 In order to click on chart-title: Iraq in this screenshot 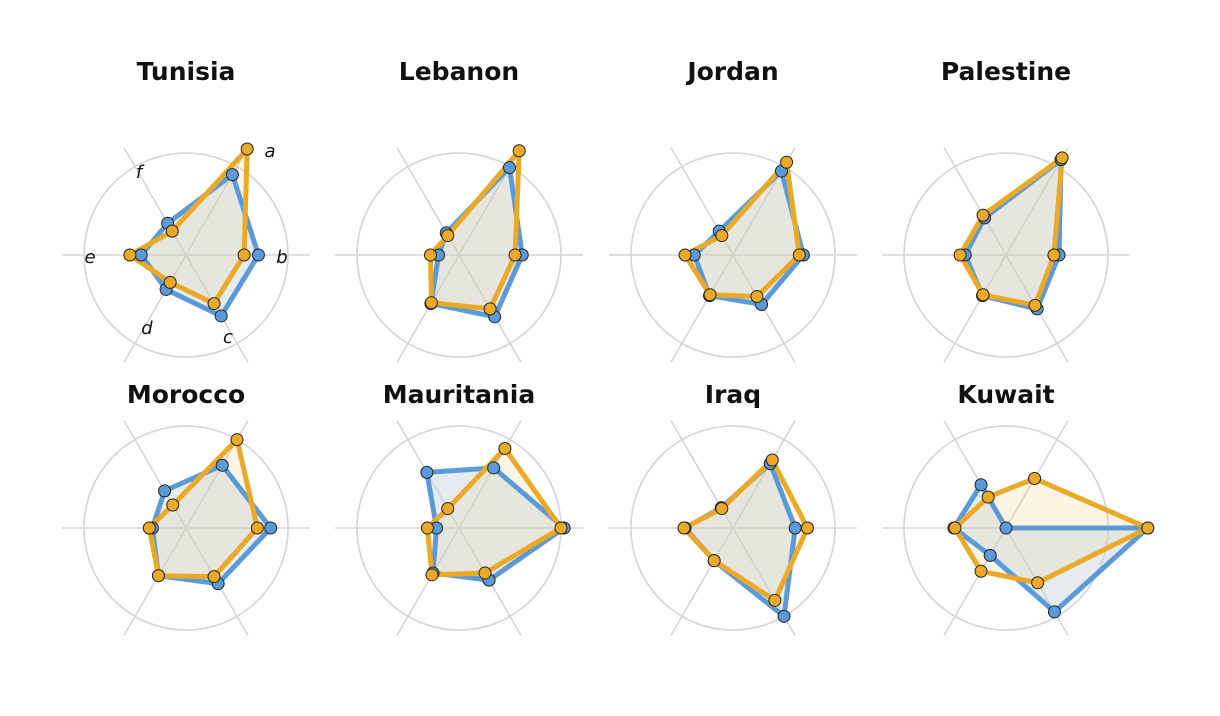, I will do `click(733, 394)`.